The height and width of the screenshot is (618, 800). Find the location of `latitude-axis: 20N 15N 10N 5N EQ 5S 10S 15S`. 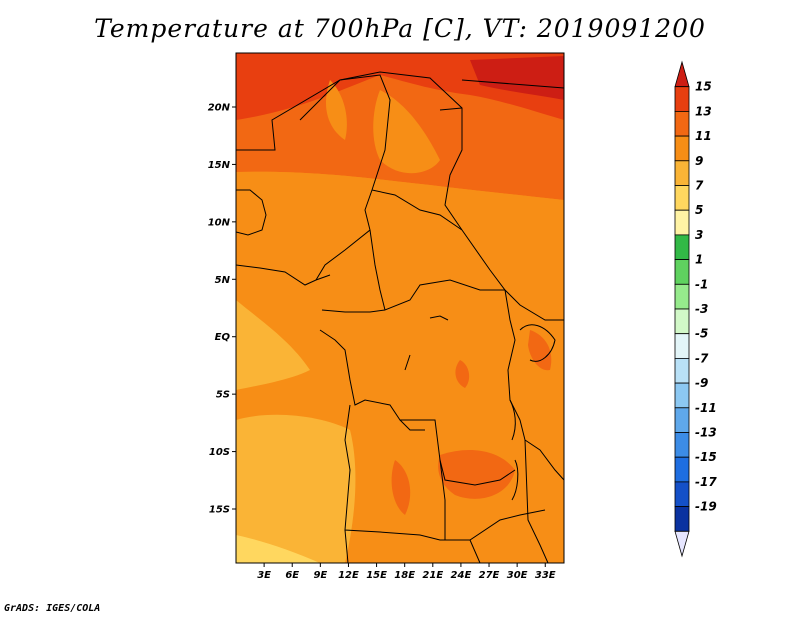

latitude-axis: 20N 15N 10N 5N EQ 5S 10S 15S is located at coordinates (222, 309).